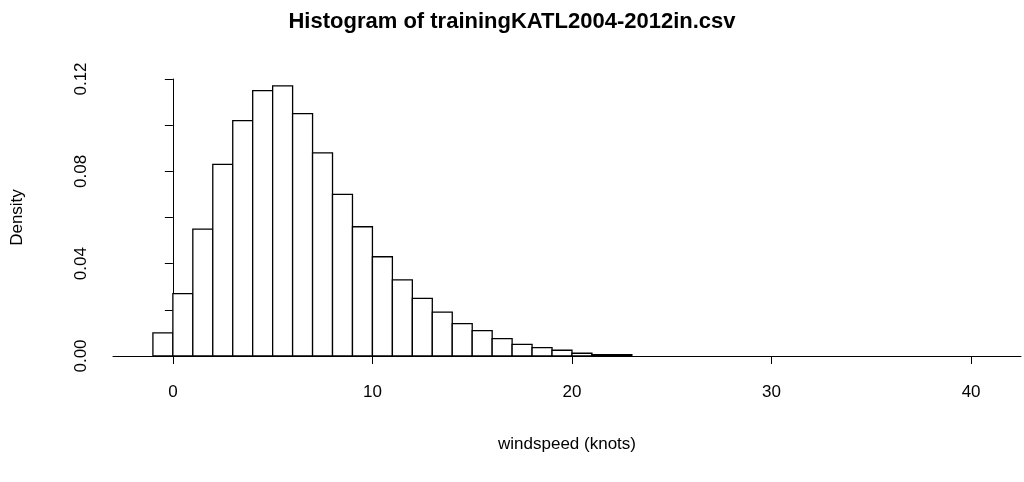 The height and width of the screenshot is (482, 1024). I want to click on y-tick-label: 0.08, so click(80, 171).